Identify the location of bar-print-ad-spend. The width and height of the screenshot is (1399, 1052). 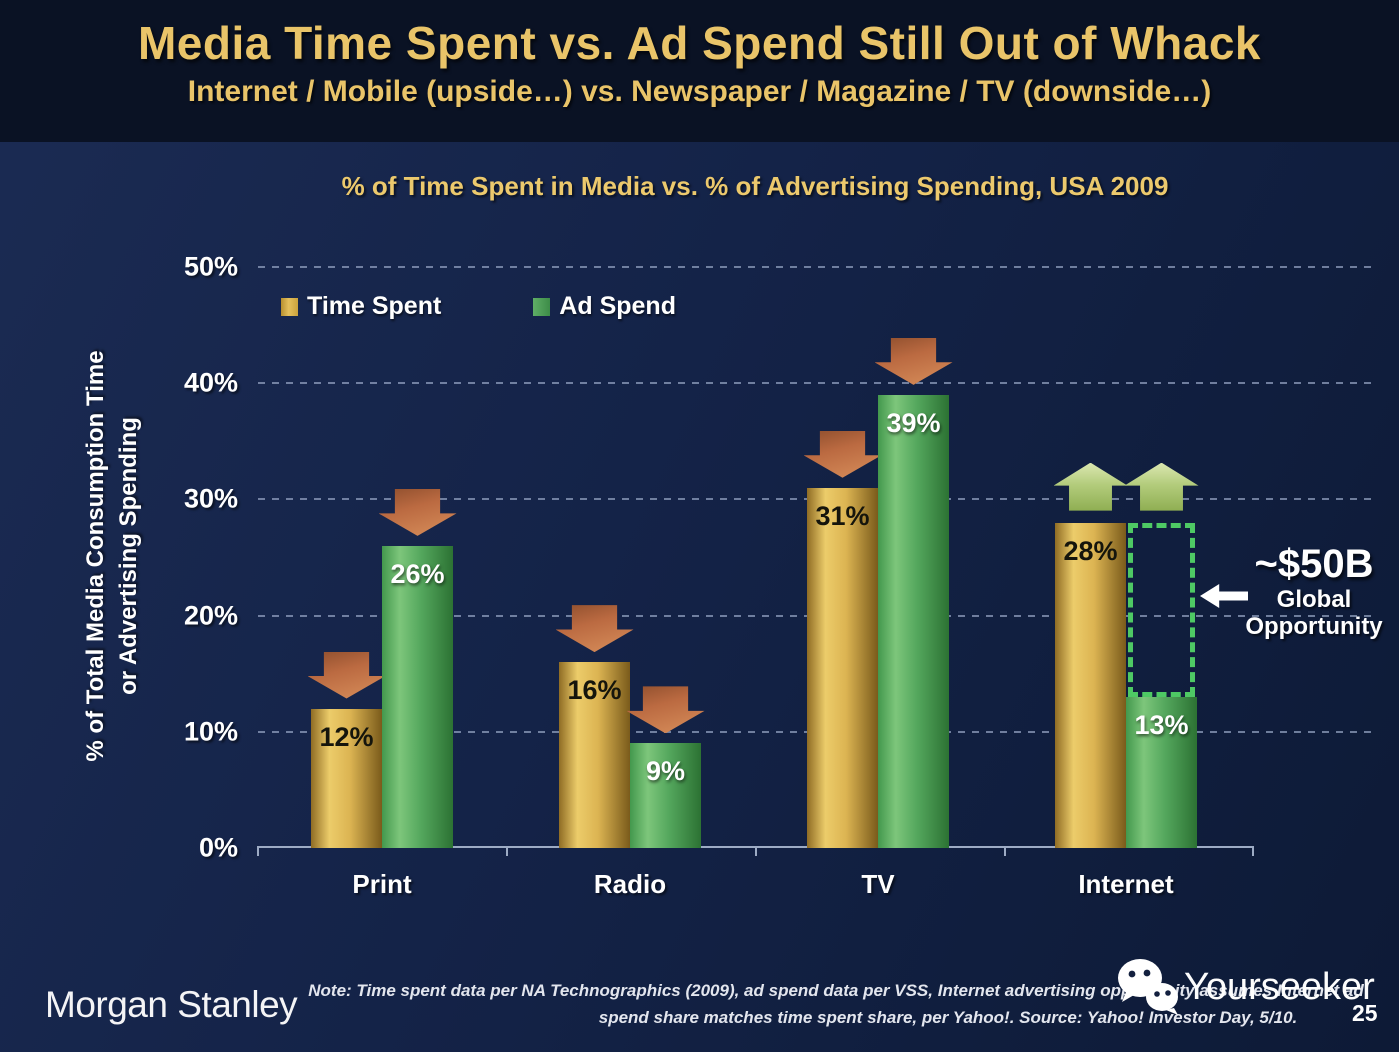
(417, 696).